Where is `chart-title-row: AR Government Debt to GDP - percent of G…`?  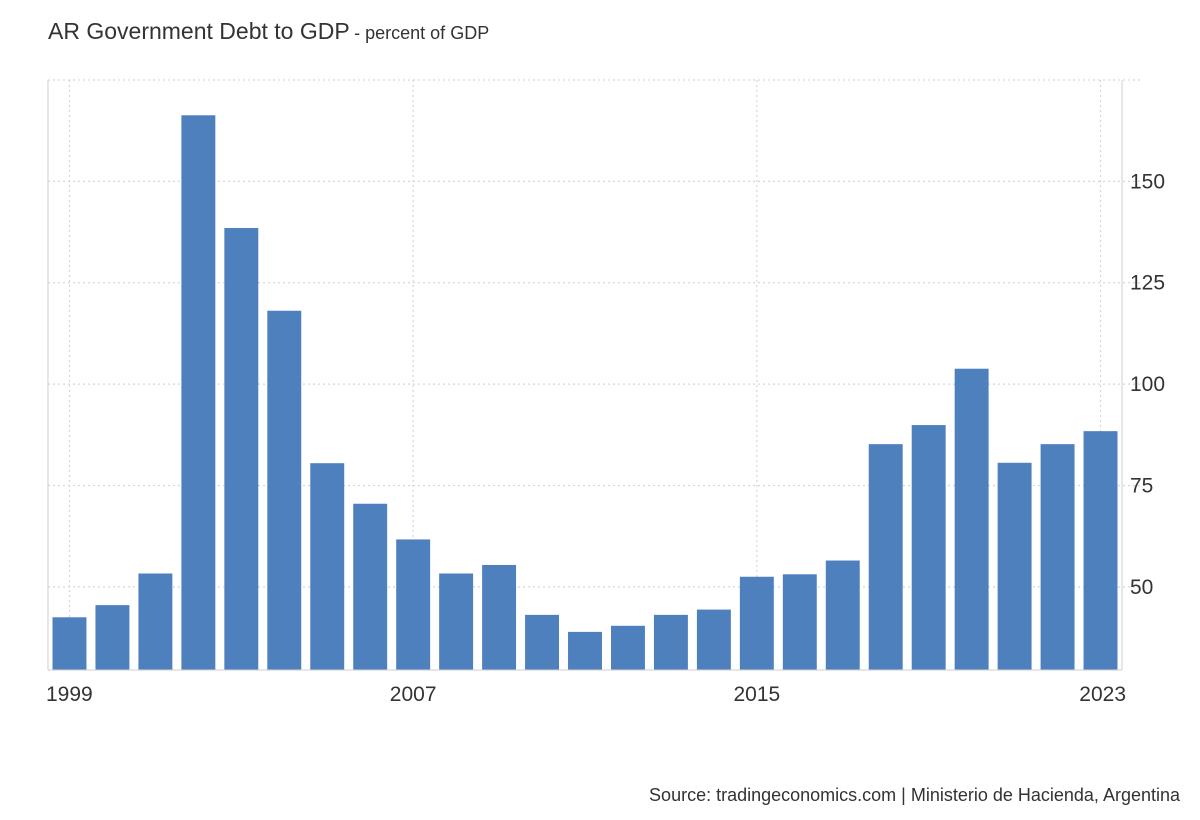
chart-title-row: AR Government Debt to GDP - percent of G… is located at coordinates (268, 31).